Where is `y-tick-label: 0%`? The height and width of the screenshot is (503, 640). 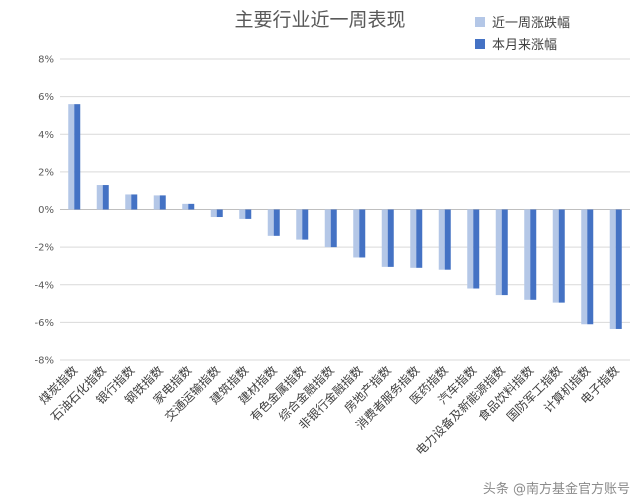
y-tick-label: 0% is located at coordinates (46, 210).